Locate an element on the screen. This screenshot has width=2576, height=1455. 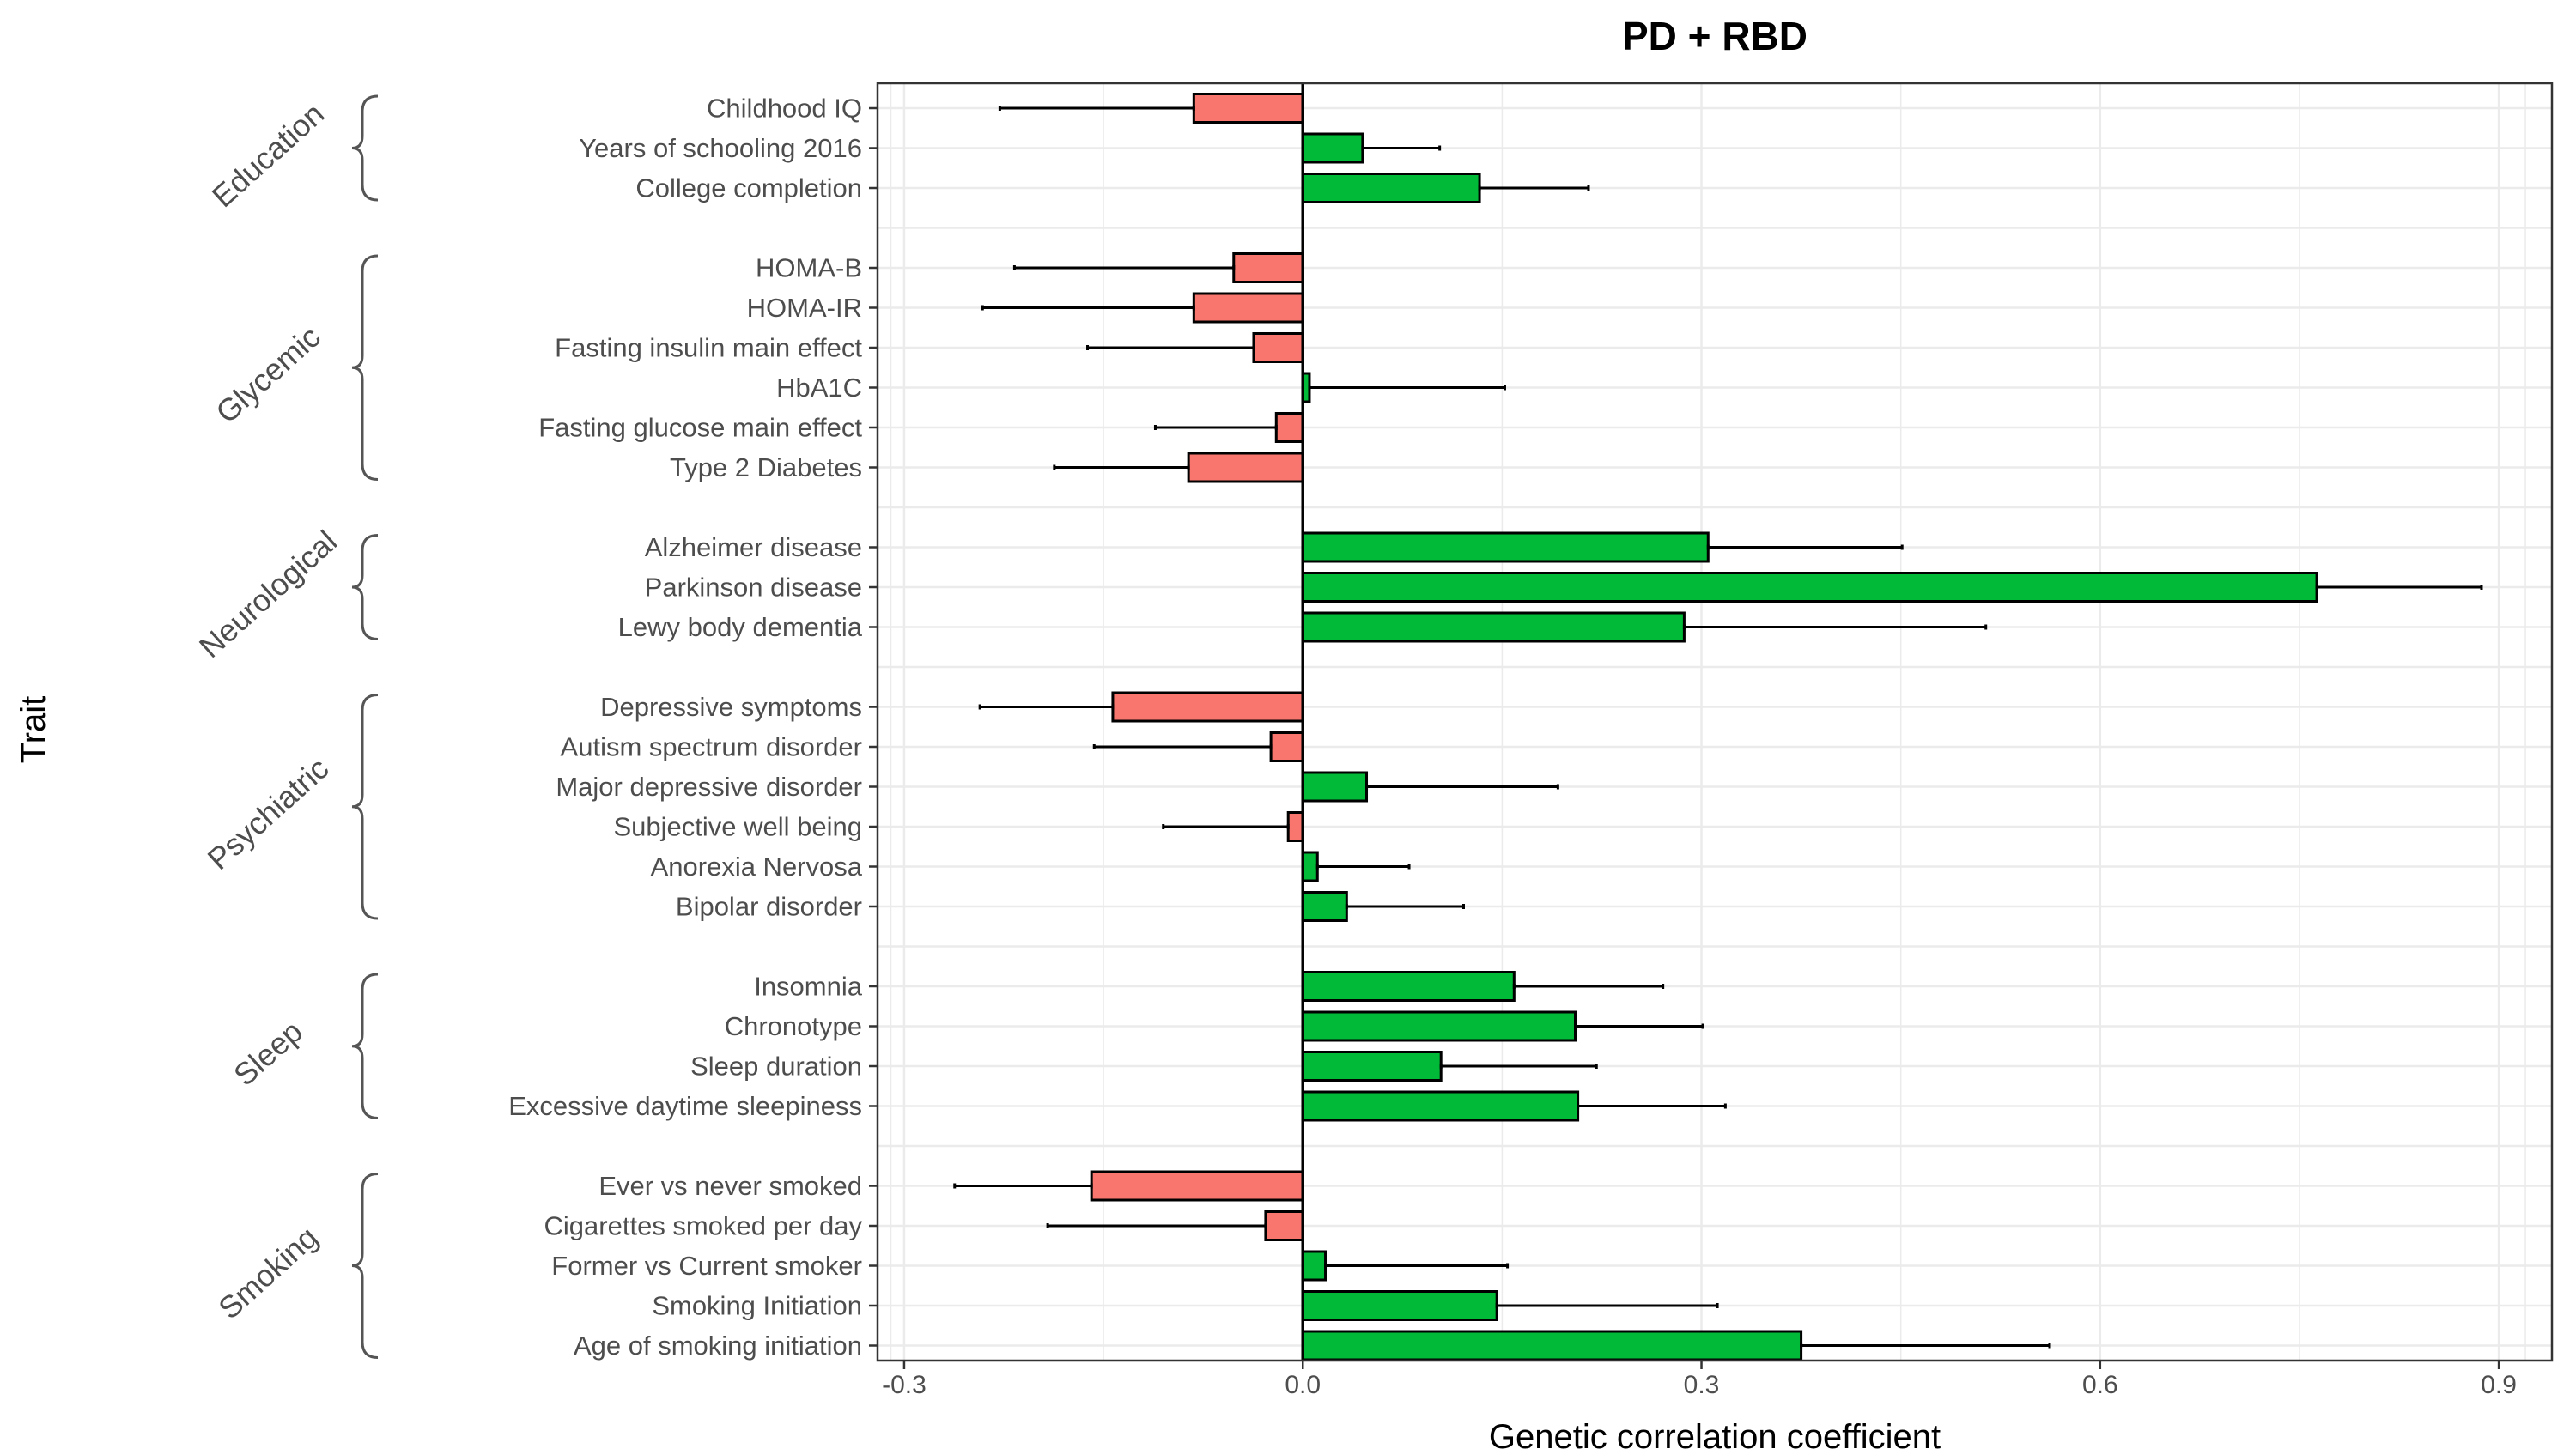
trait-label: Years of schooling 2016 is located at coordinates (720, 148).